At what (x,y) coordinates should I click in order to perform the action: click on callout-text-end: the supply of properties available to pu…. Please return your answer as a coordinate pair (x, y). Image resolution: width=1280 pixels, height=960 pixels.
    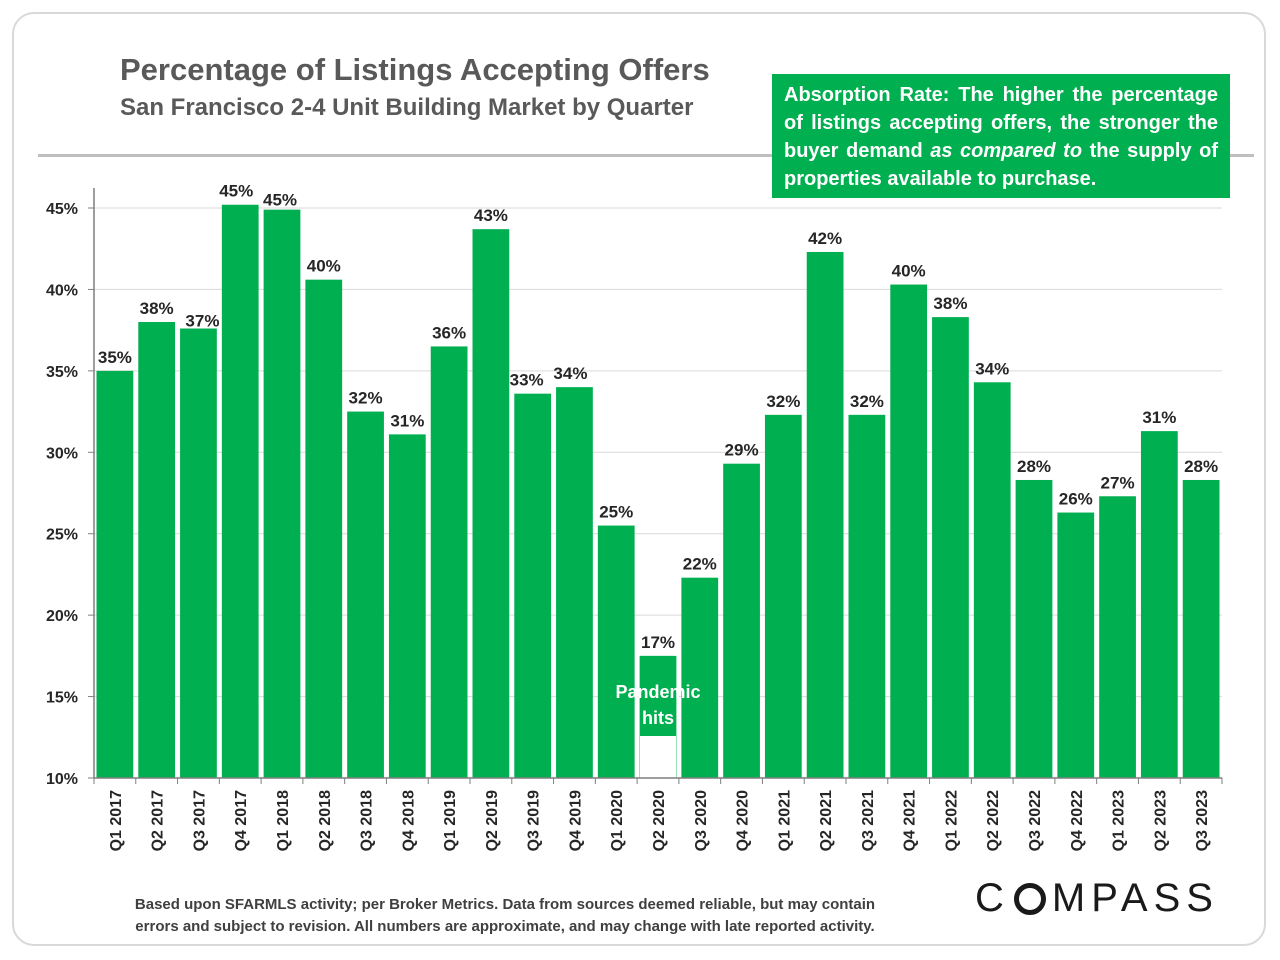
    Looking at the image, I should click on (1001, 165).